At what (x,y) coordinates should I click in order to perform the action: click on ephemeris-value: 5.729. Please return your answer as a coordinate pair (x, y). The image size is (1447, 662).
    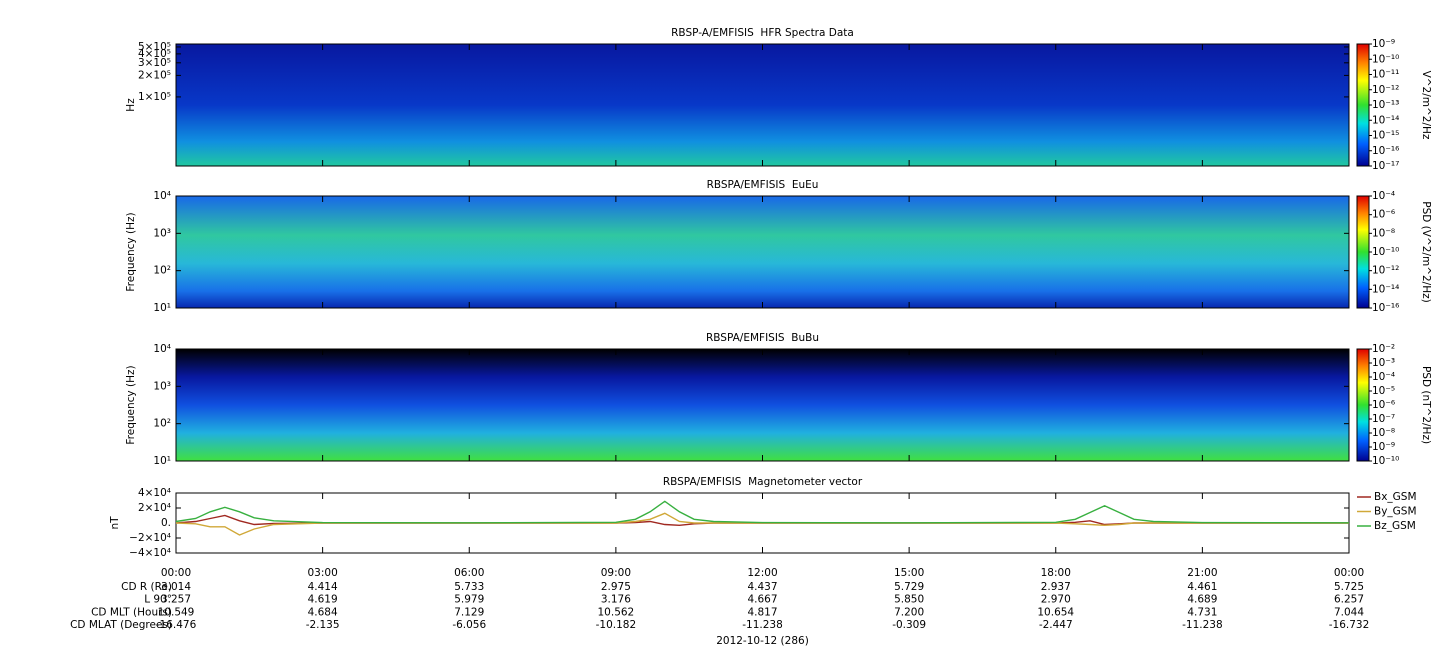
    Looking at the image, I should click on (909, 587).